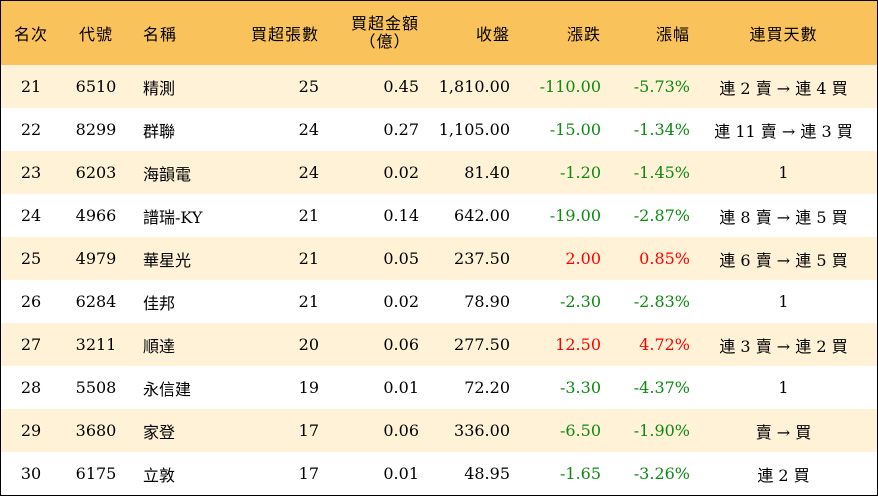 Image resolution: width=878 pixels, height=496 pixels. What do you see at coordinates (96, 430) in the screenshot?
I see `cell-code: 3680` at bounding box center [96, 430].